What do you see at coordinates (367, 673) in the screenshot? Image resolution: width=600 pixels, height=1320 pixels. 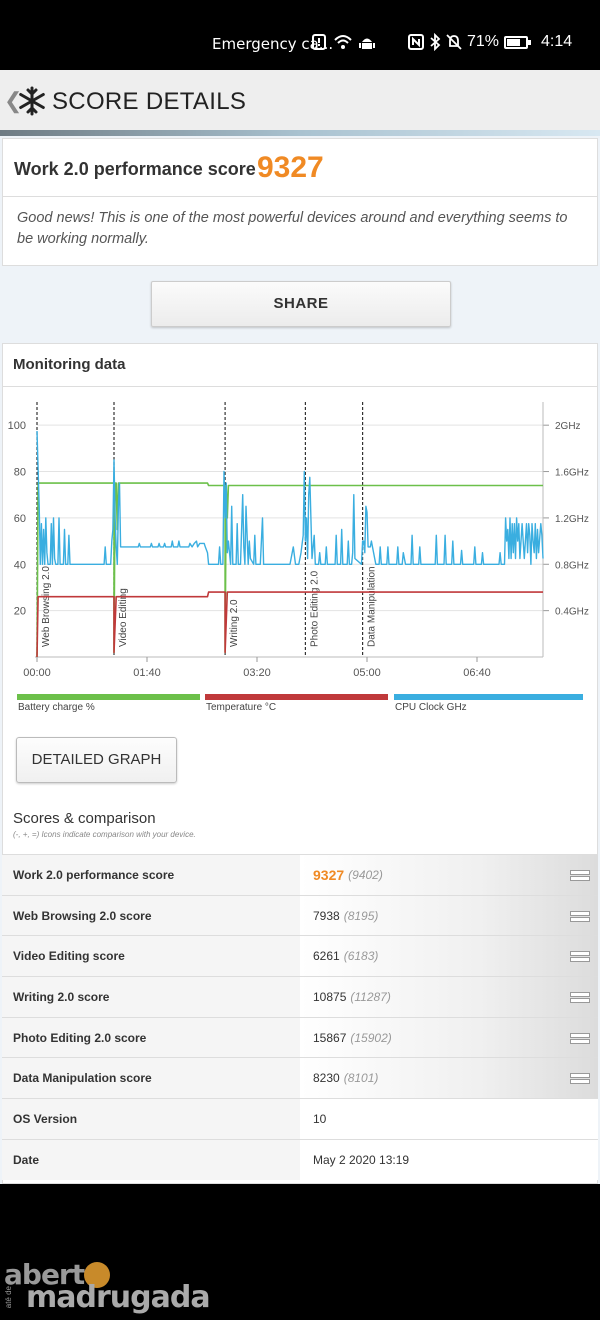 I see `x-tick-label: 05:00` at bounding box center [367, 673].